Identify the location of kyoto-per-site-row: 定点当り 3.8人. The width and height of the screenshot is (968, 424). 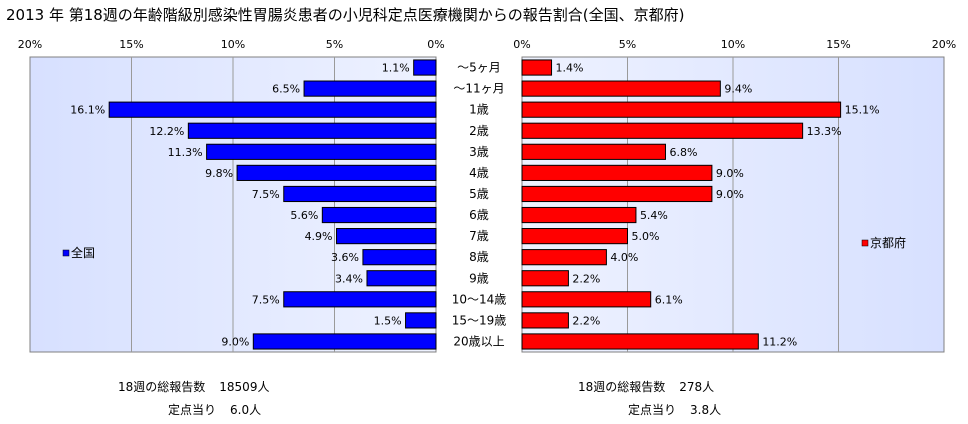
(674, 409).